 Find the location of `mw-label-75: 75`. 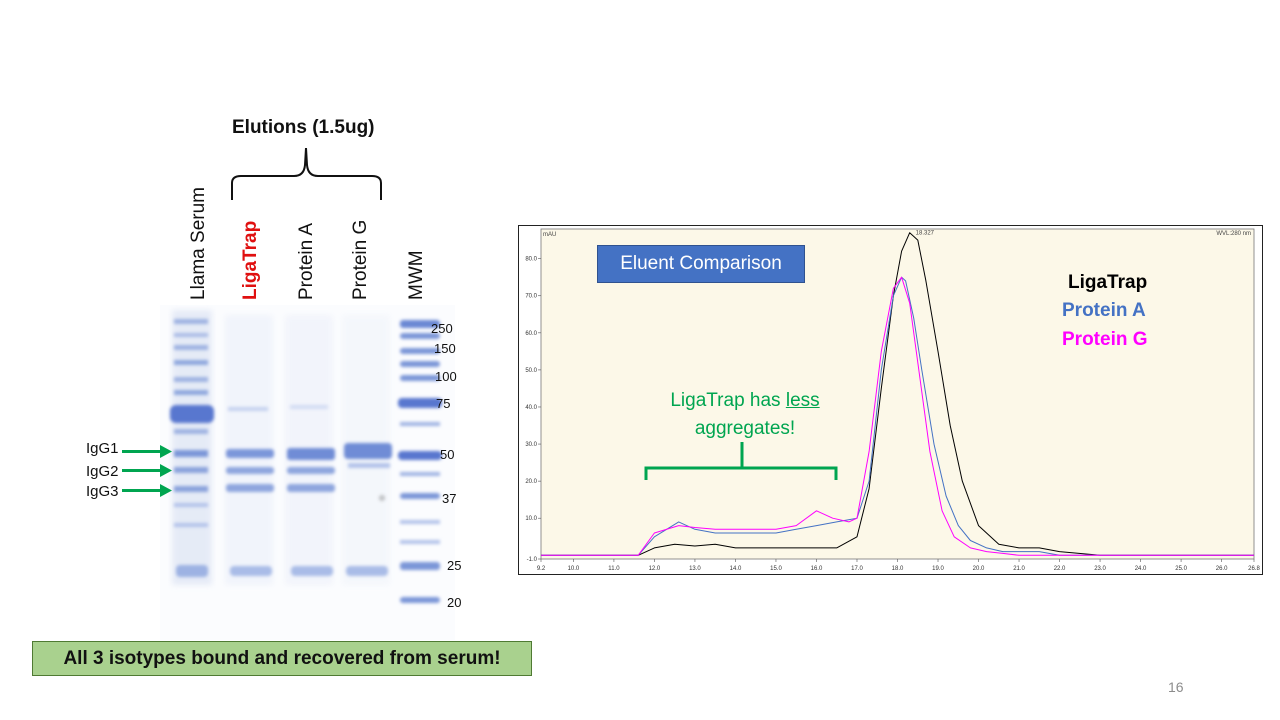

mw-label-75: 75 is located at coordinates (443, 403).